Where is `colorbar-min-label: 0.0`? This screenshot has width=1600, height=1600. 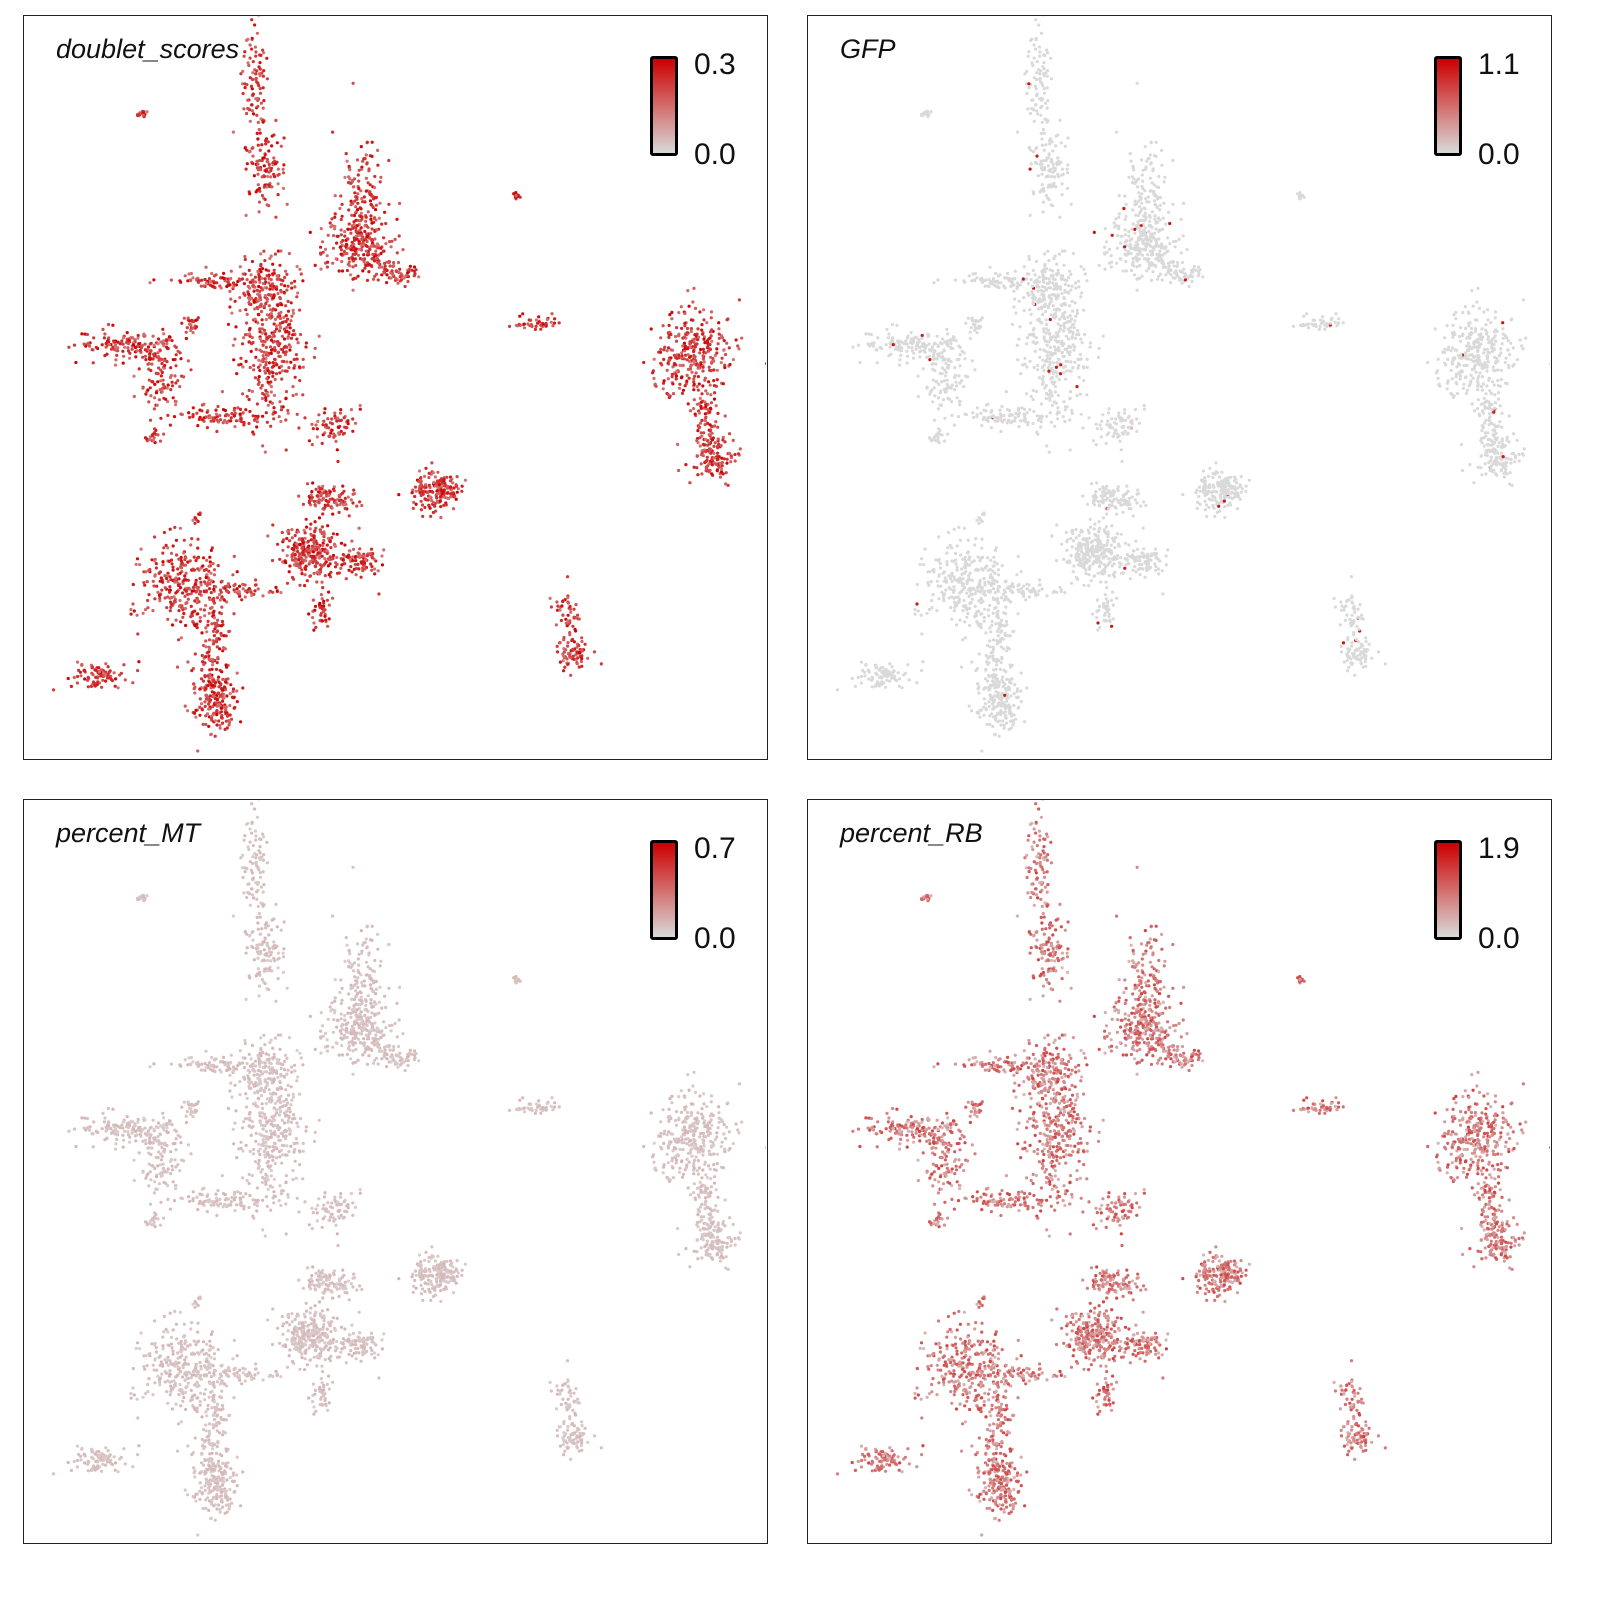
colorbar-min-label: 0.0 is located at coordinates (715, 154).